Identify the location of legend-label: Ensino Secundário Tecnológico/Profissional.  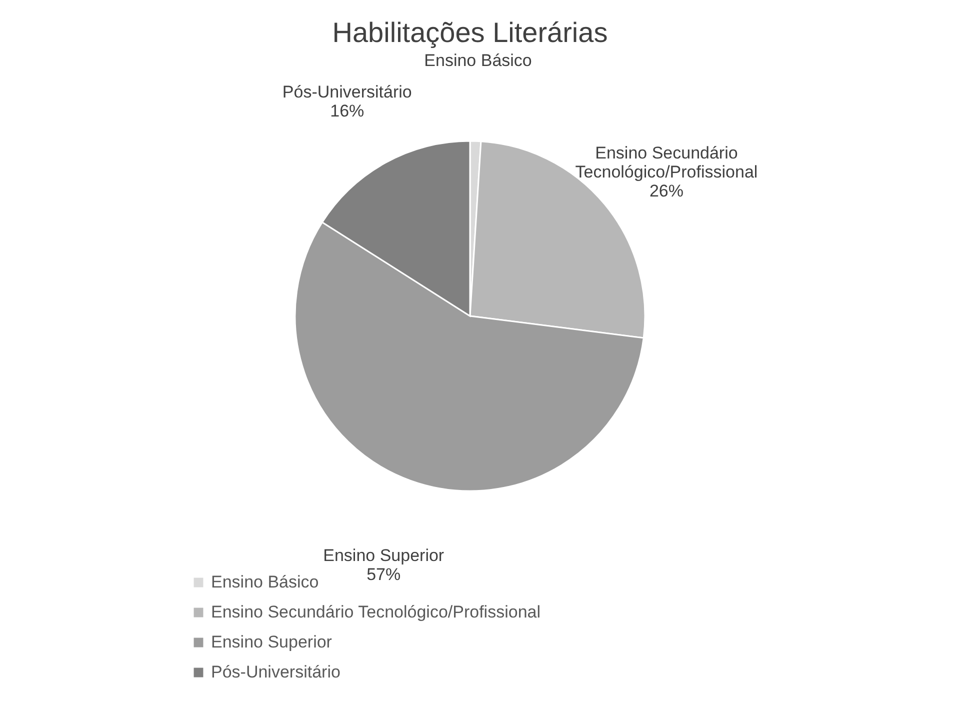
(375, 612).